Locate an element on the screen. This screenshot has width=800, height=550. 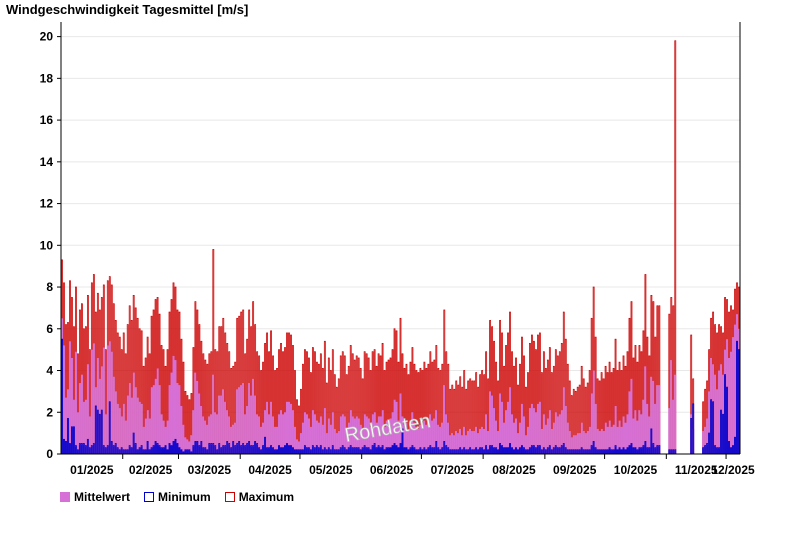
x-tick-label: 07/2025 is located at coordinates (453, 470).